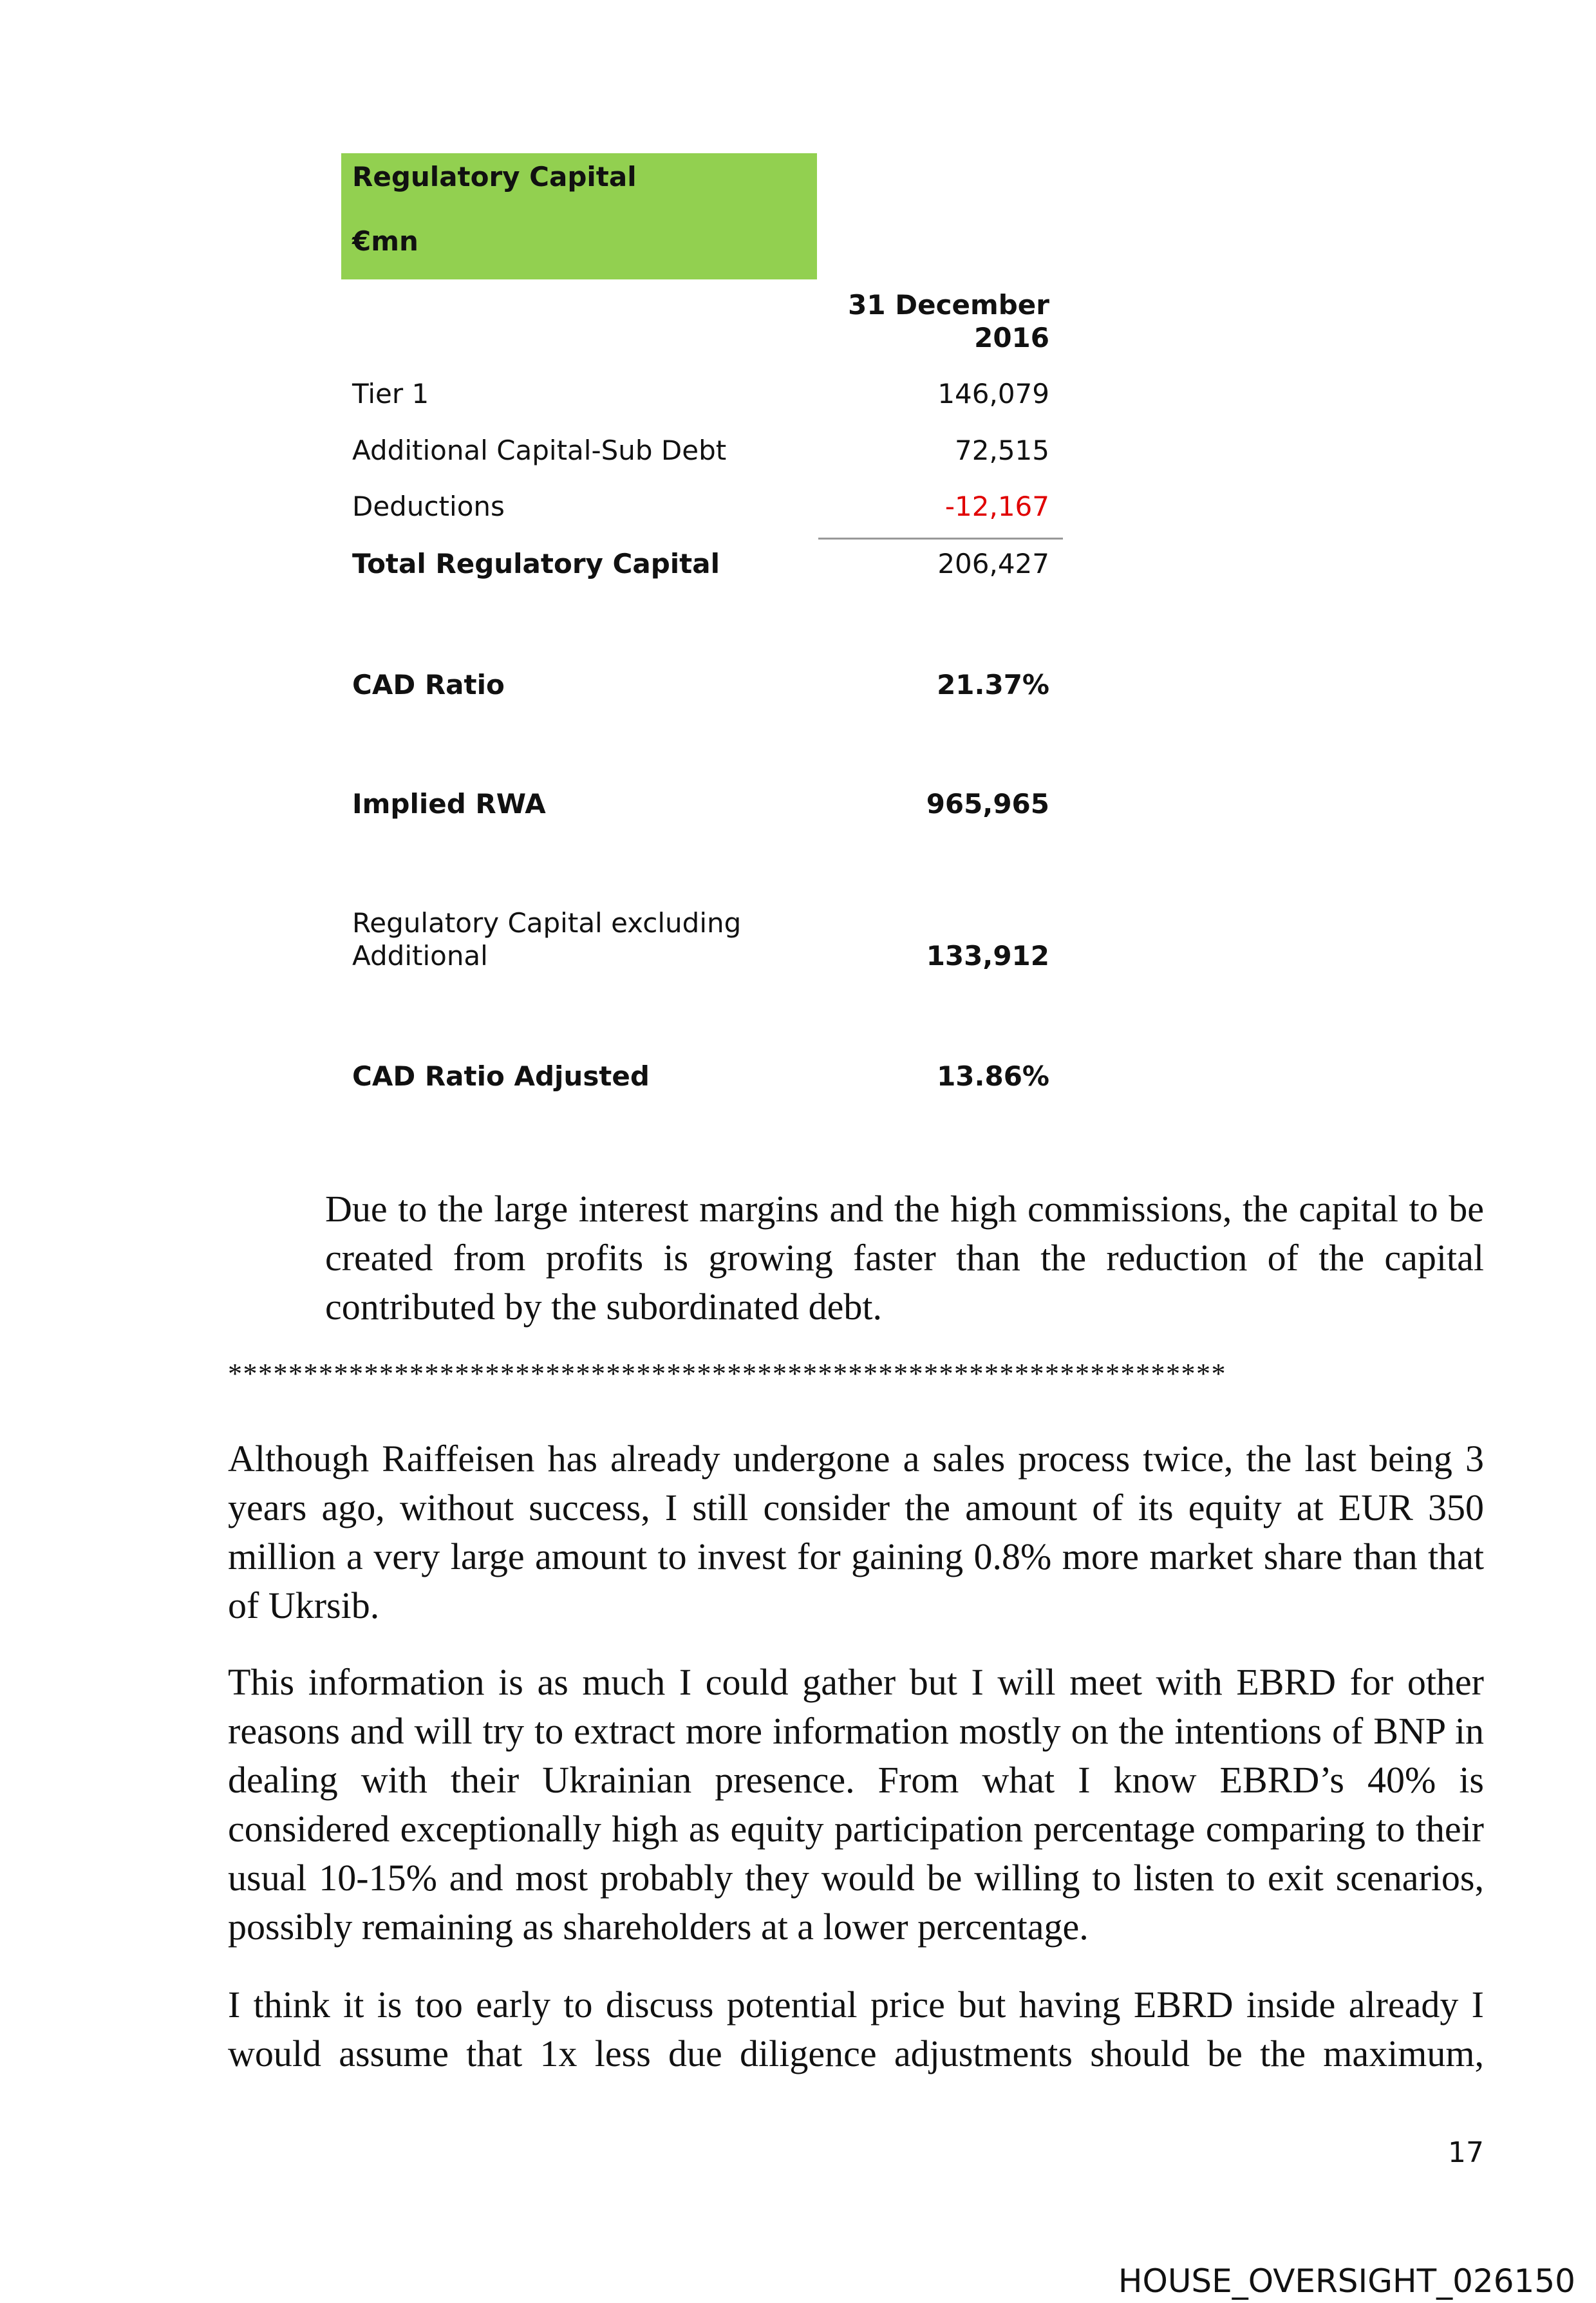 The height and width of the screenshot is (2303, 1596). What do you see at coordinates (993, 563) in the screenshot?
I see `row-value-total-regulatory-capital: 206,427` at bounding box center [993, 563].